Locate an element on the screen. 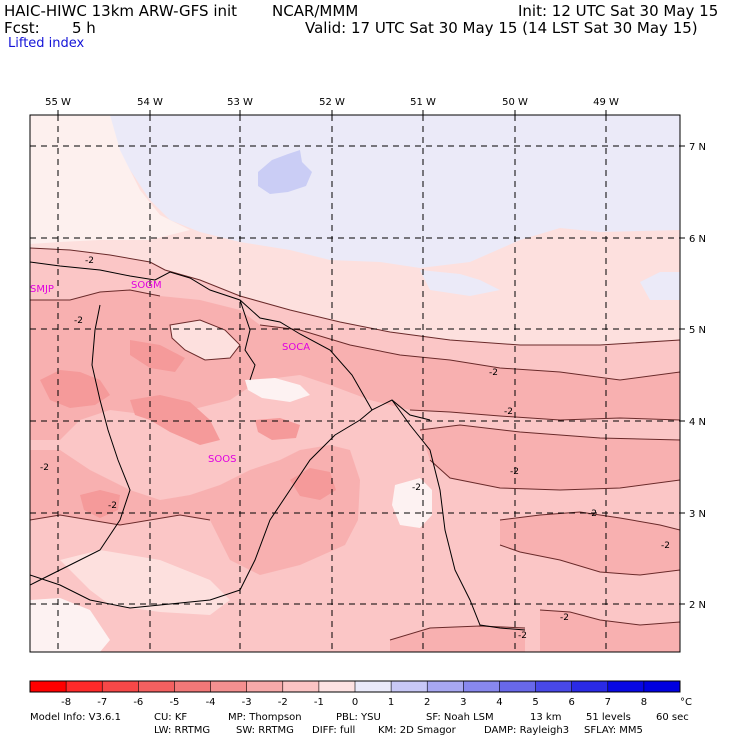  lat-label: 7 N is located at coordinates (697, 147).